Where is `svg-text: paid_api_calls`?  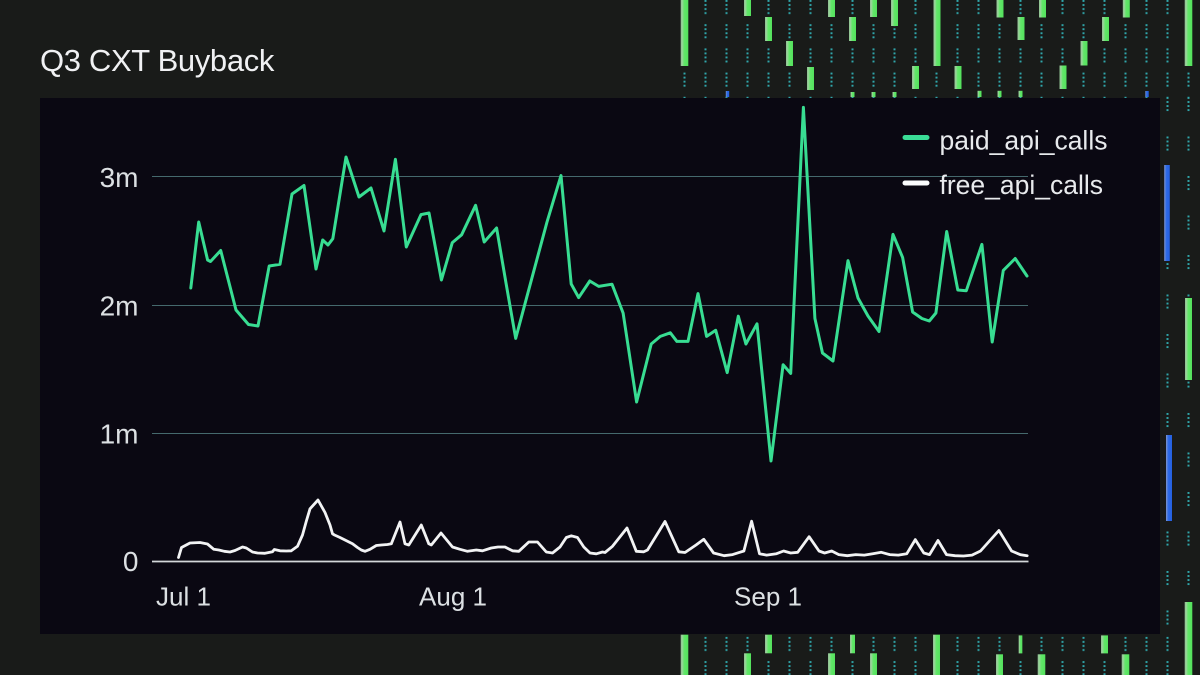
svg-text: paid_api_calls is located at coordinates (1024, 141).